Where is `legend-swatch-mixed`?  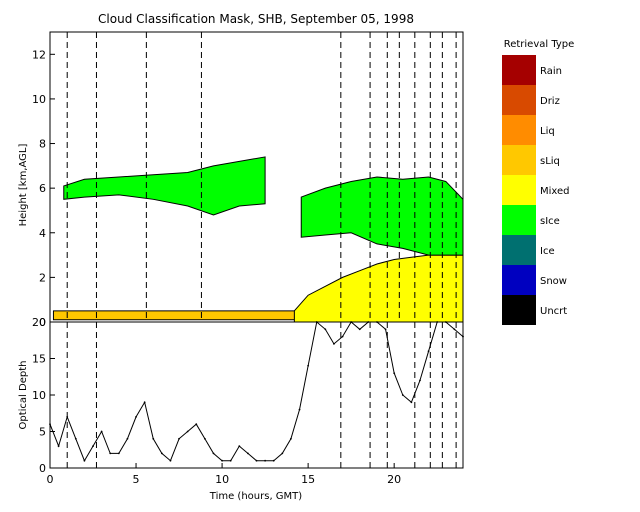
legend-swatch-mixed is located at coordinates (519, 190).